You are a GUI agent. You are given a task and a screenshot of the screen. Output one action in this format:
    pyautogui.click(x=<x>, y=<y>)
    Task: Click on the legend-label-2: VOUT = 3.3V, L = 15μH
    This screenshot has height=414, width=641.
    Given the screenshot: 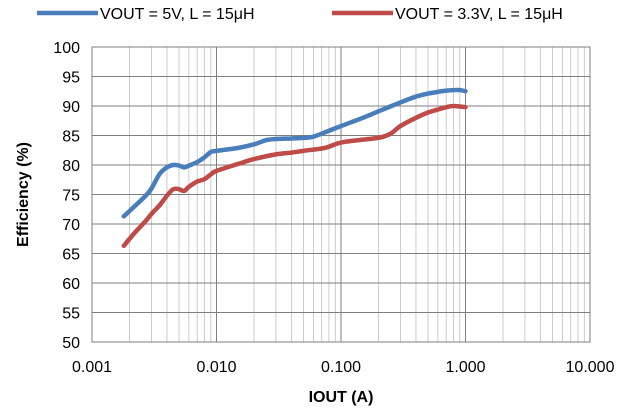 What is the action you would take?
    pyautogui.click(x=479, y=14)
    